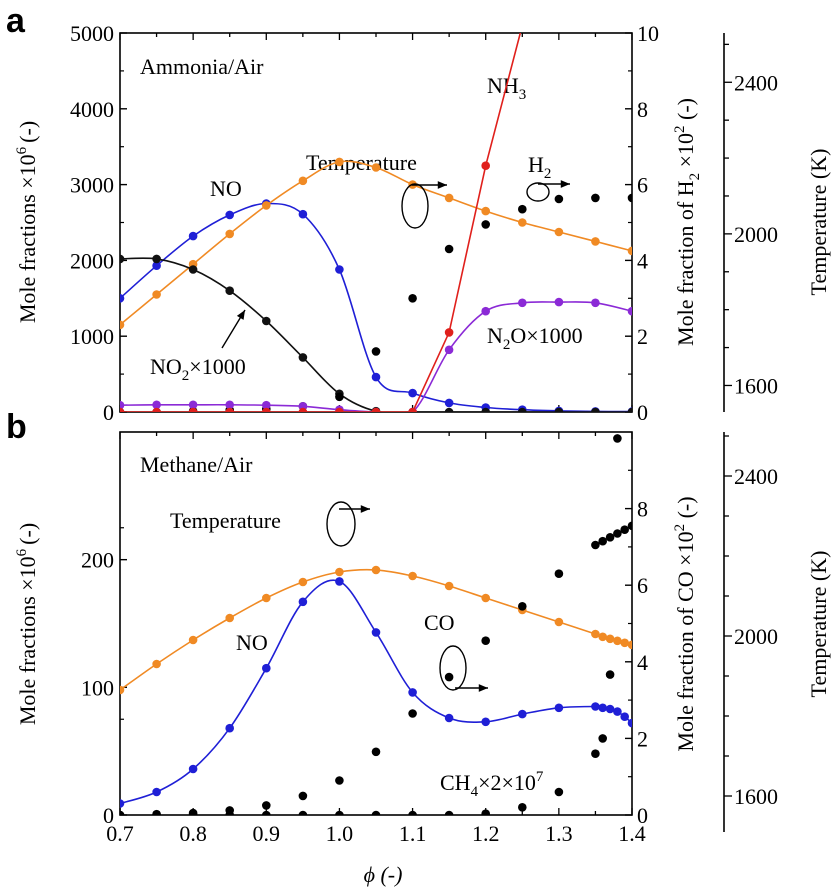 The height and width of the screenshot is (888, 833). What do you see at coordinates (642, 260) in the screenshot?
I see `panel-a-right-tick-label-2: 4` at bounding box center [642, 260].